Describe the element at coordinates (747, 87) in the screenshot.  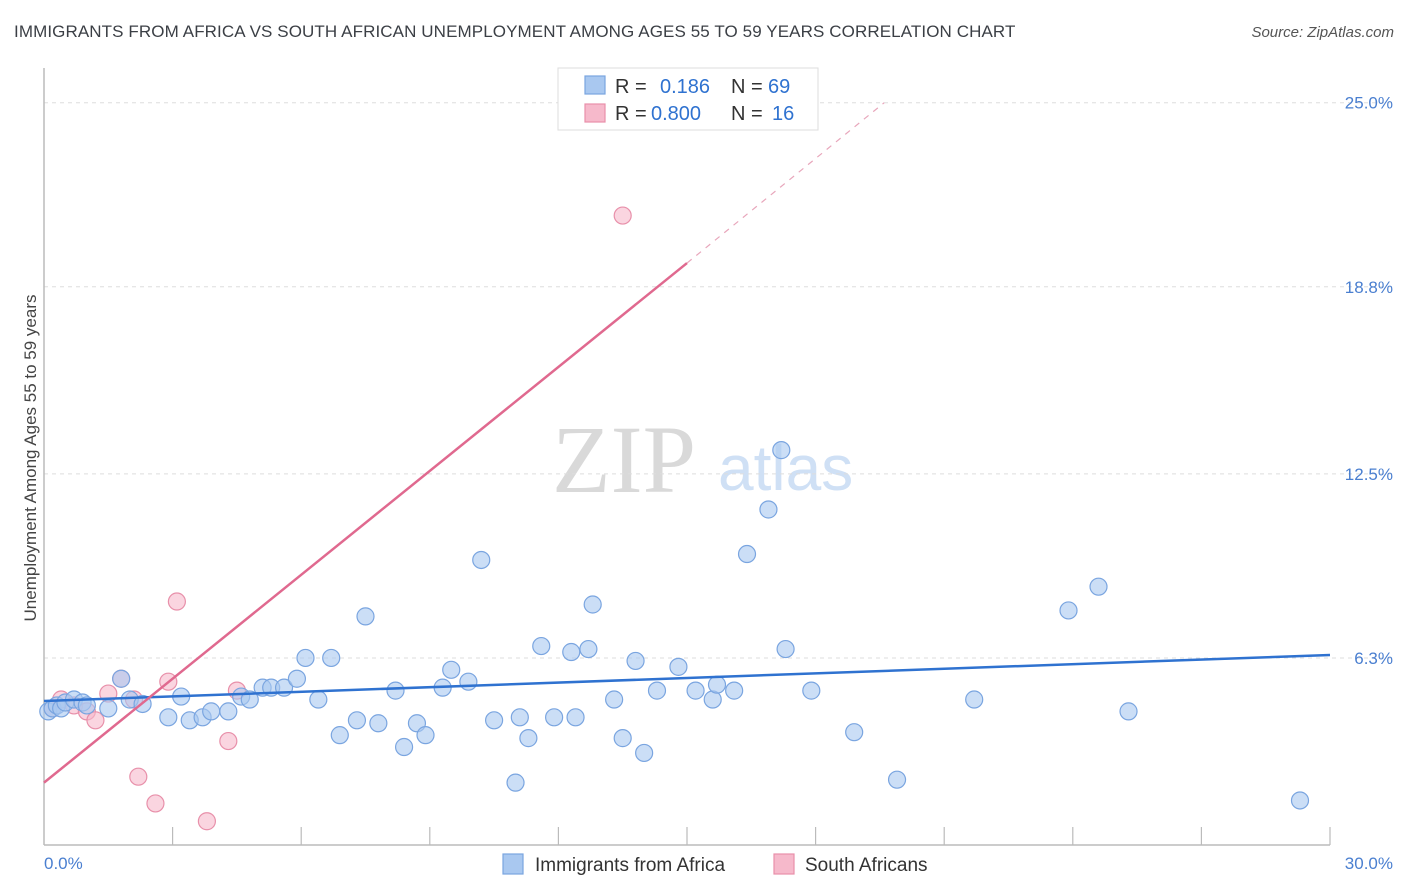
I see `legend-africa-n-label: N =` at that location.